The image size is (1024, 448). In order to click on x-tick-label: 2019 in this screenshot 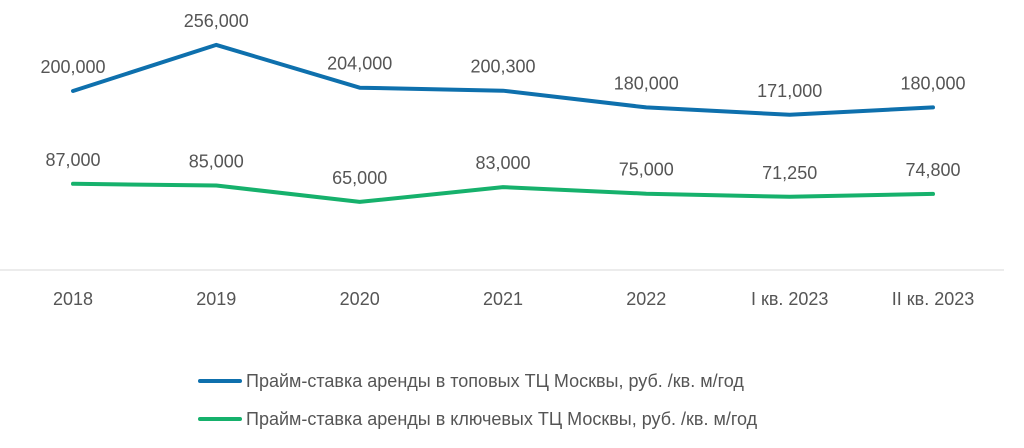, I will do `click(216, 299)`.